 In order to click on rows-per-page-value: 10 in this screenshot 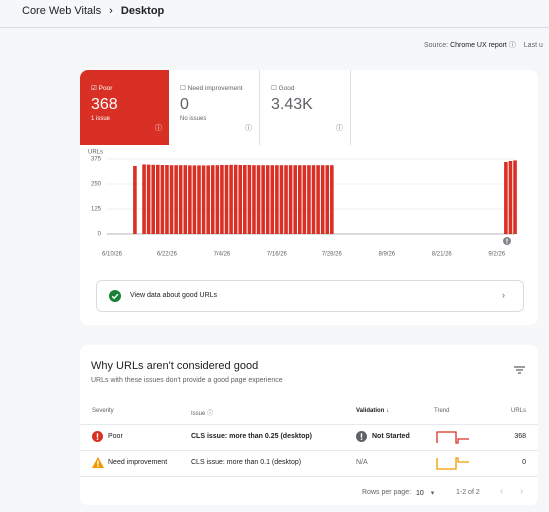, I will do `click(420, 493)`.